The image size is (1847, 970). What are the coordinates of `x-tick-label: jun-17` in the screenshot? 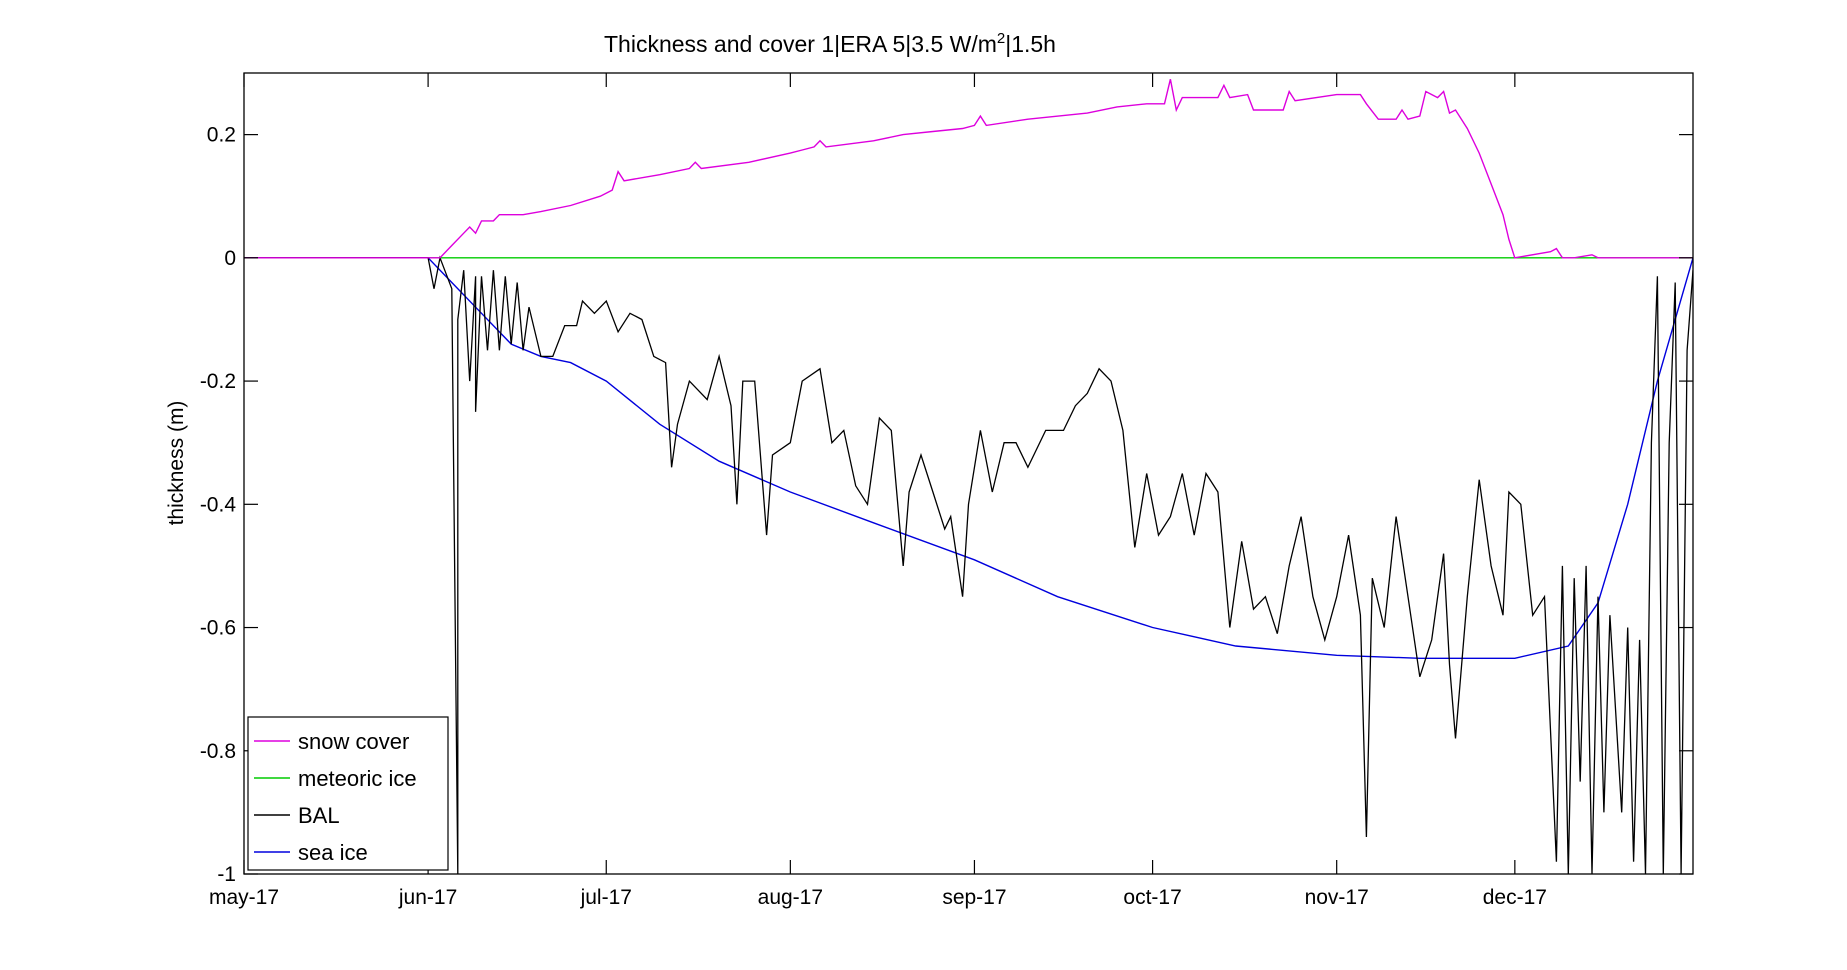 It's located at (427, 897).